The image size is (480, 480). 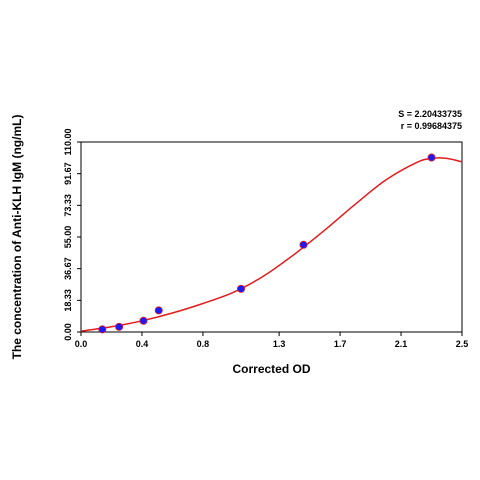 What do you see at coordinates (279, 344) in the screenshot?
I see `x-tick-label: 1.3` at bounding box center [279, 344].